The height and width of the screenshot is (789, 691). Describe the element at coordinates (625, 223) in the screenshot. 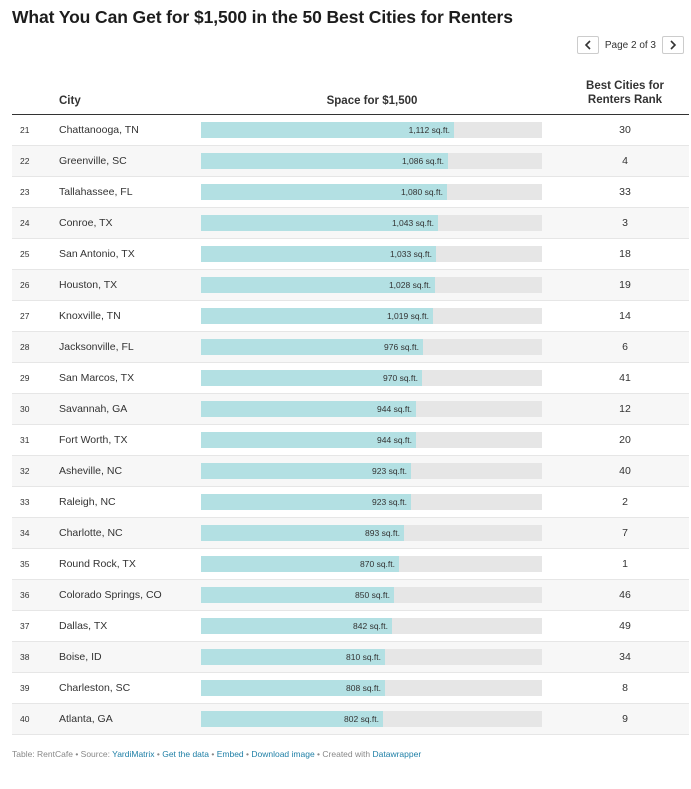

I see `renters-rank: 3` at that location.